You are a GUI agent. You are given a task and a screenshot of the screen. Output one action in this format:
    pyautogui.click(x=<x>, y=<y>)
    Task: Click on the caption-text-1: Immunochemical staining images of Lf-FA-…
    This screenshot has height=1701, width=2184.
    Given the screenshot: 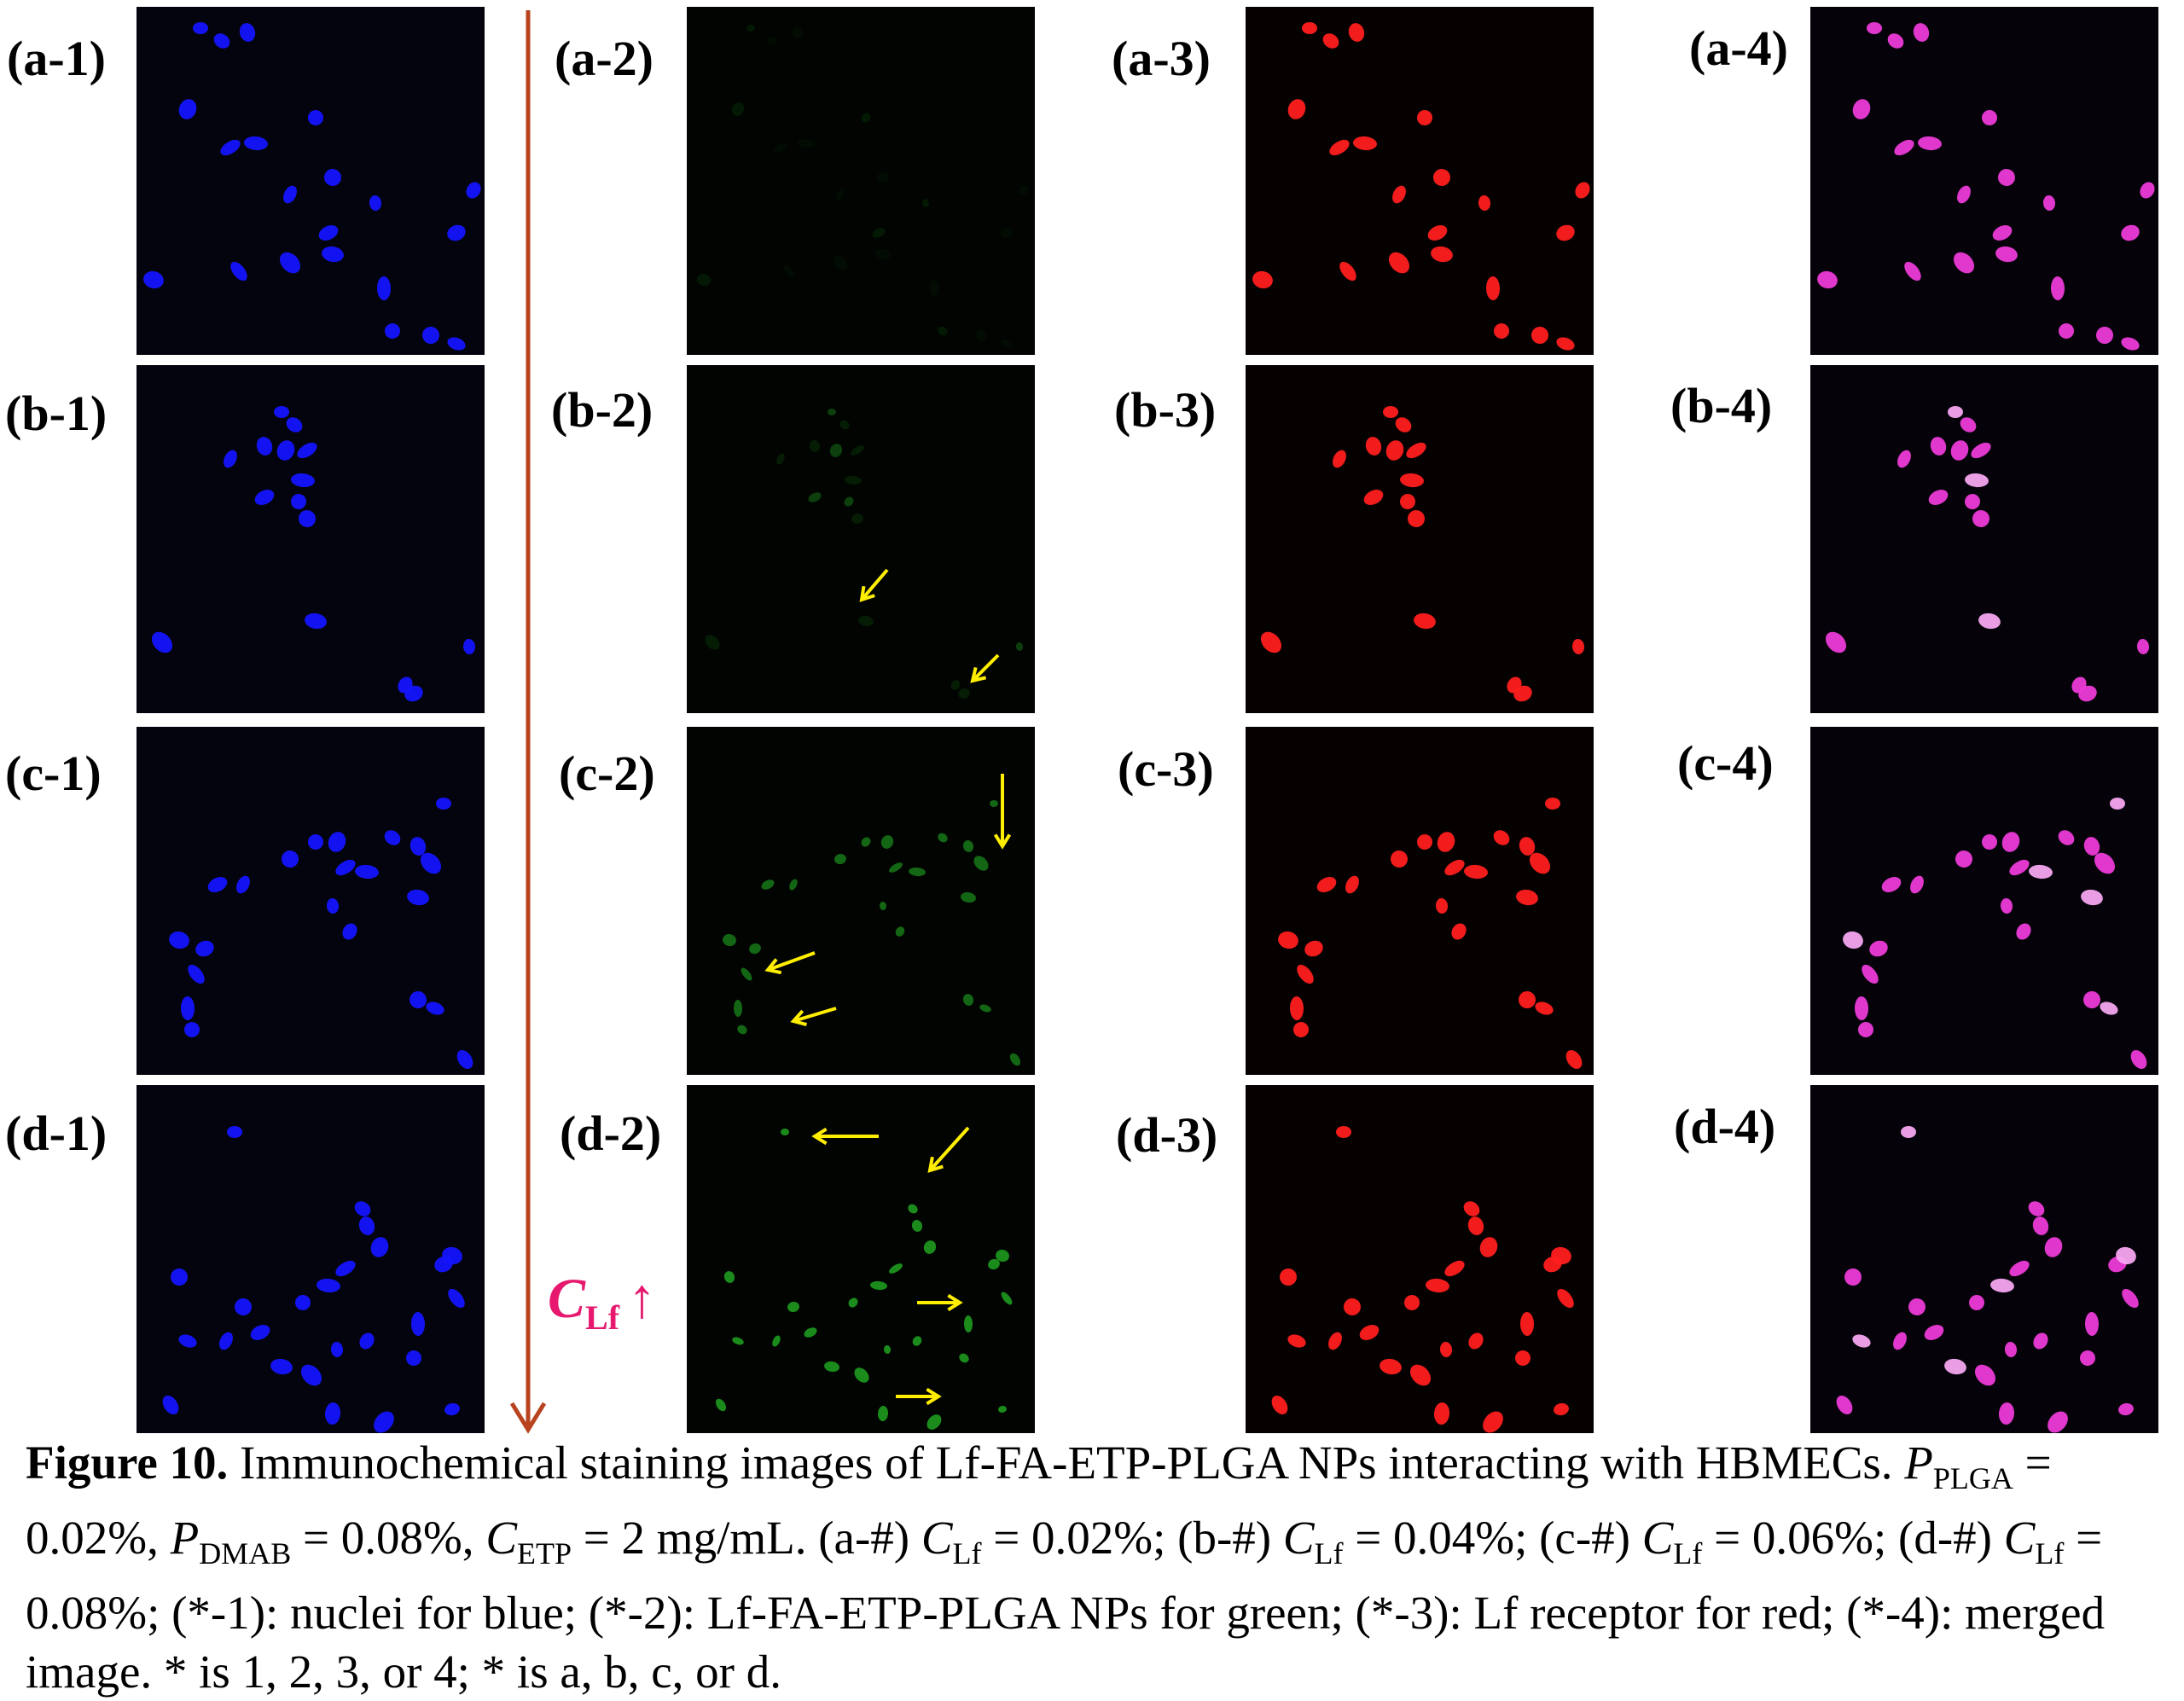 What is the action you would take?
    pyautogui.click(x=1066, y=1463)
    